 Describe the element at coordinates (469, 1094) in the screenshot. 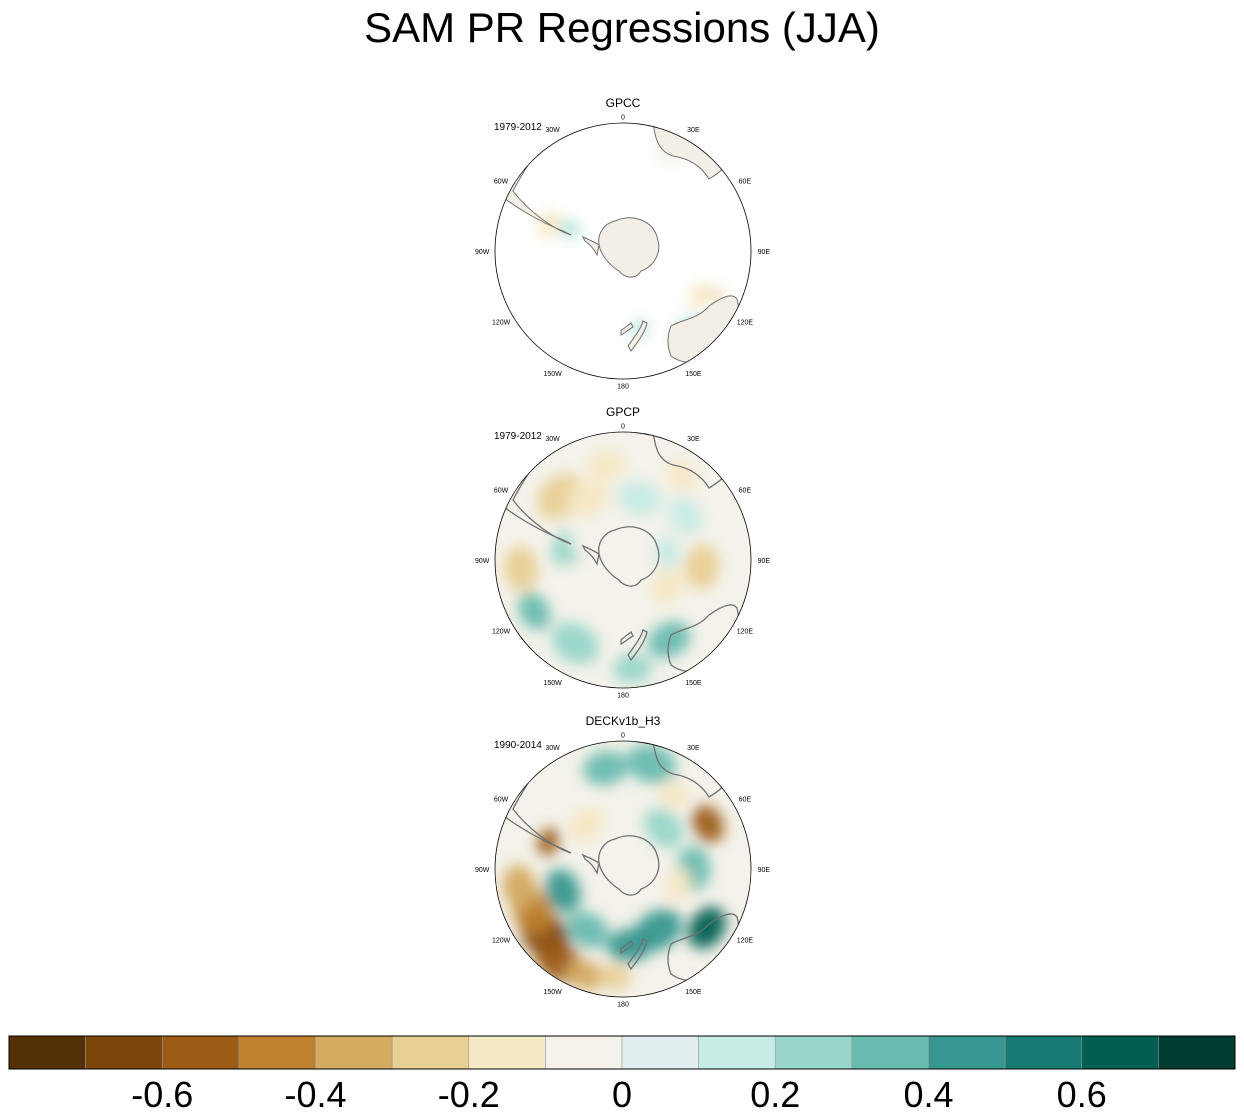

I see `colorbar-tick-label: -0.2` at that location.